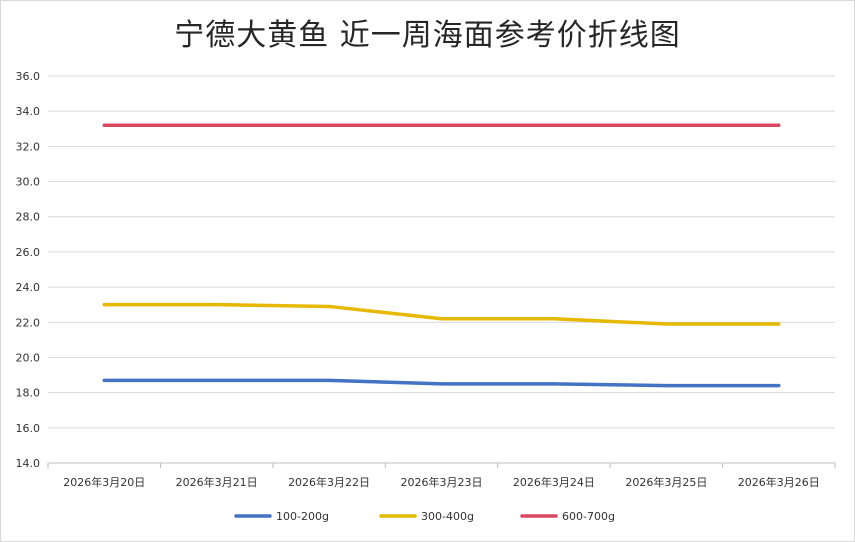  I want to click on legend-label: 600-700g, so click(588, 516).